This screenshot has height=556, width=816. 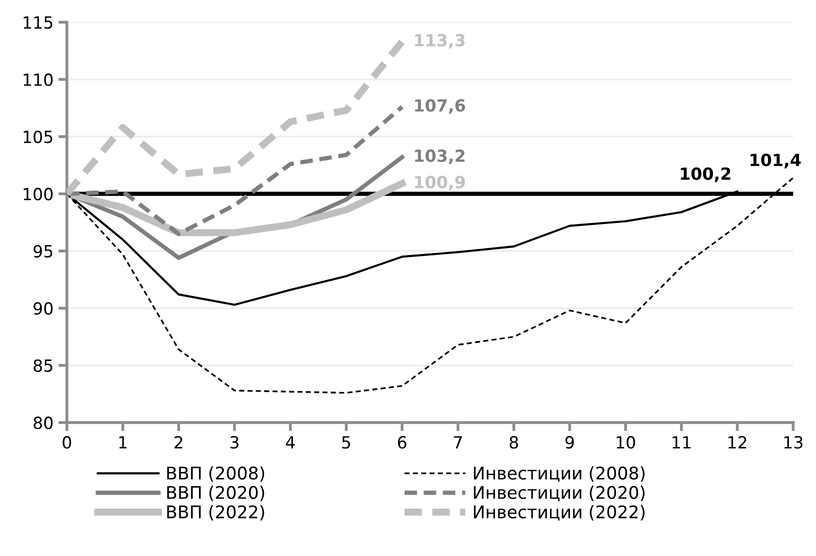 What do you see at coordinates (215, 474) in the screenshot?
I see `legend-label: ВВП (2008)` at bounding box center [215, 474].